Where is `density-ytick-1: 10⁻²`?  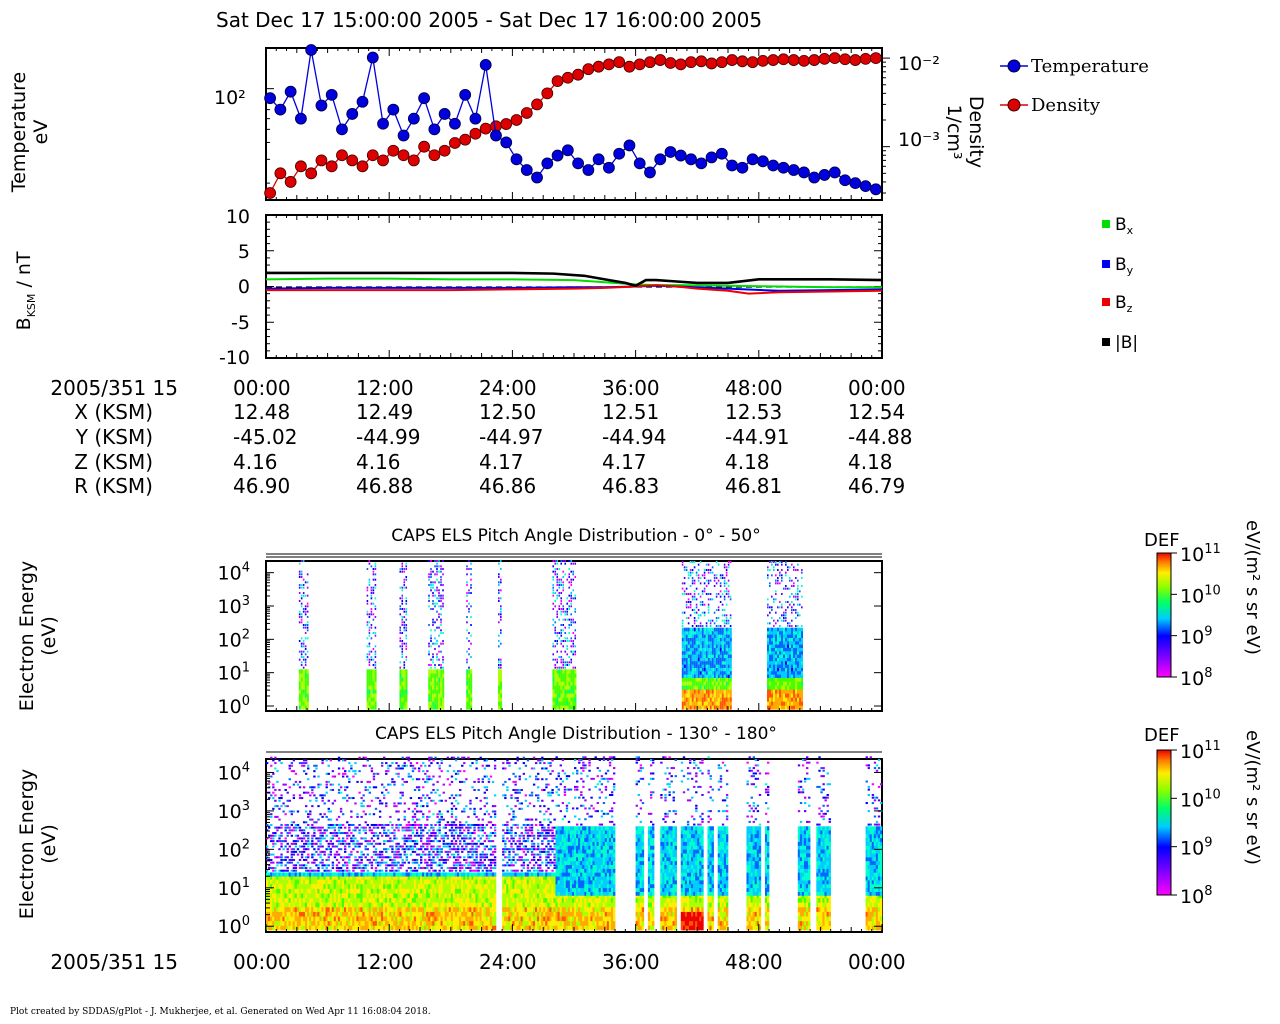 density-ytick-1: 10⁻² is located at coordinates (919, 64).